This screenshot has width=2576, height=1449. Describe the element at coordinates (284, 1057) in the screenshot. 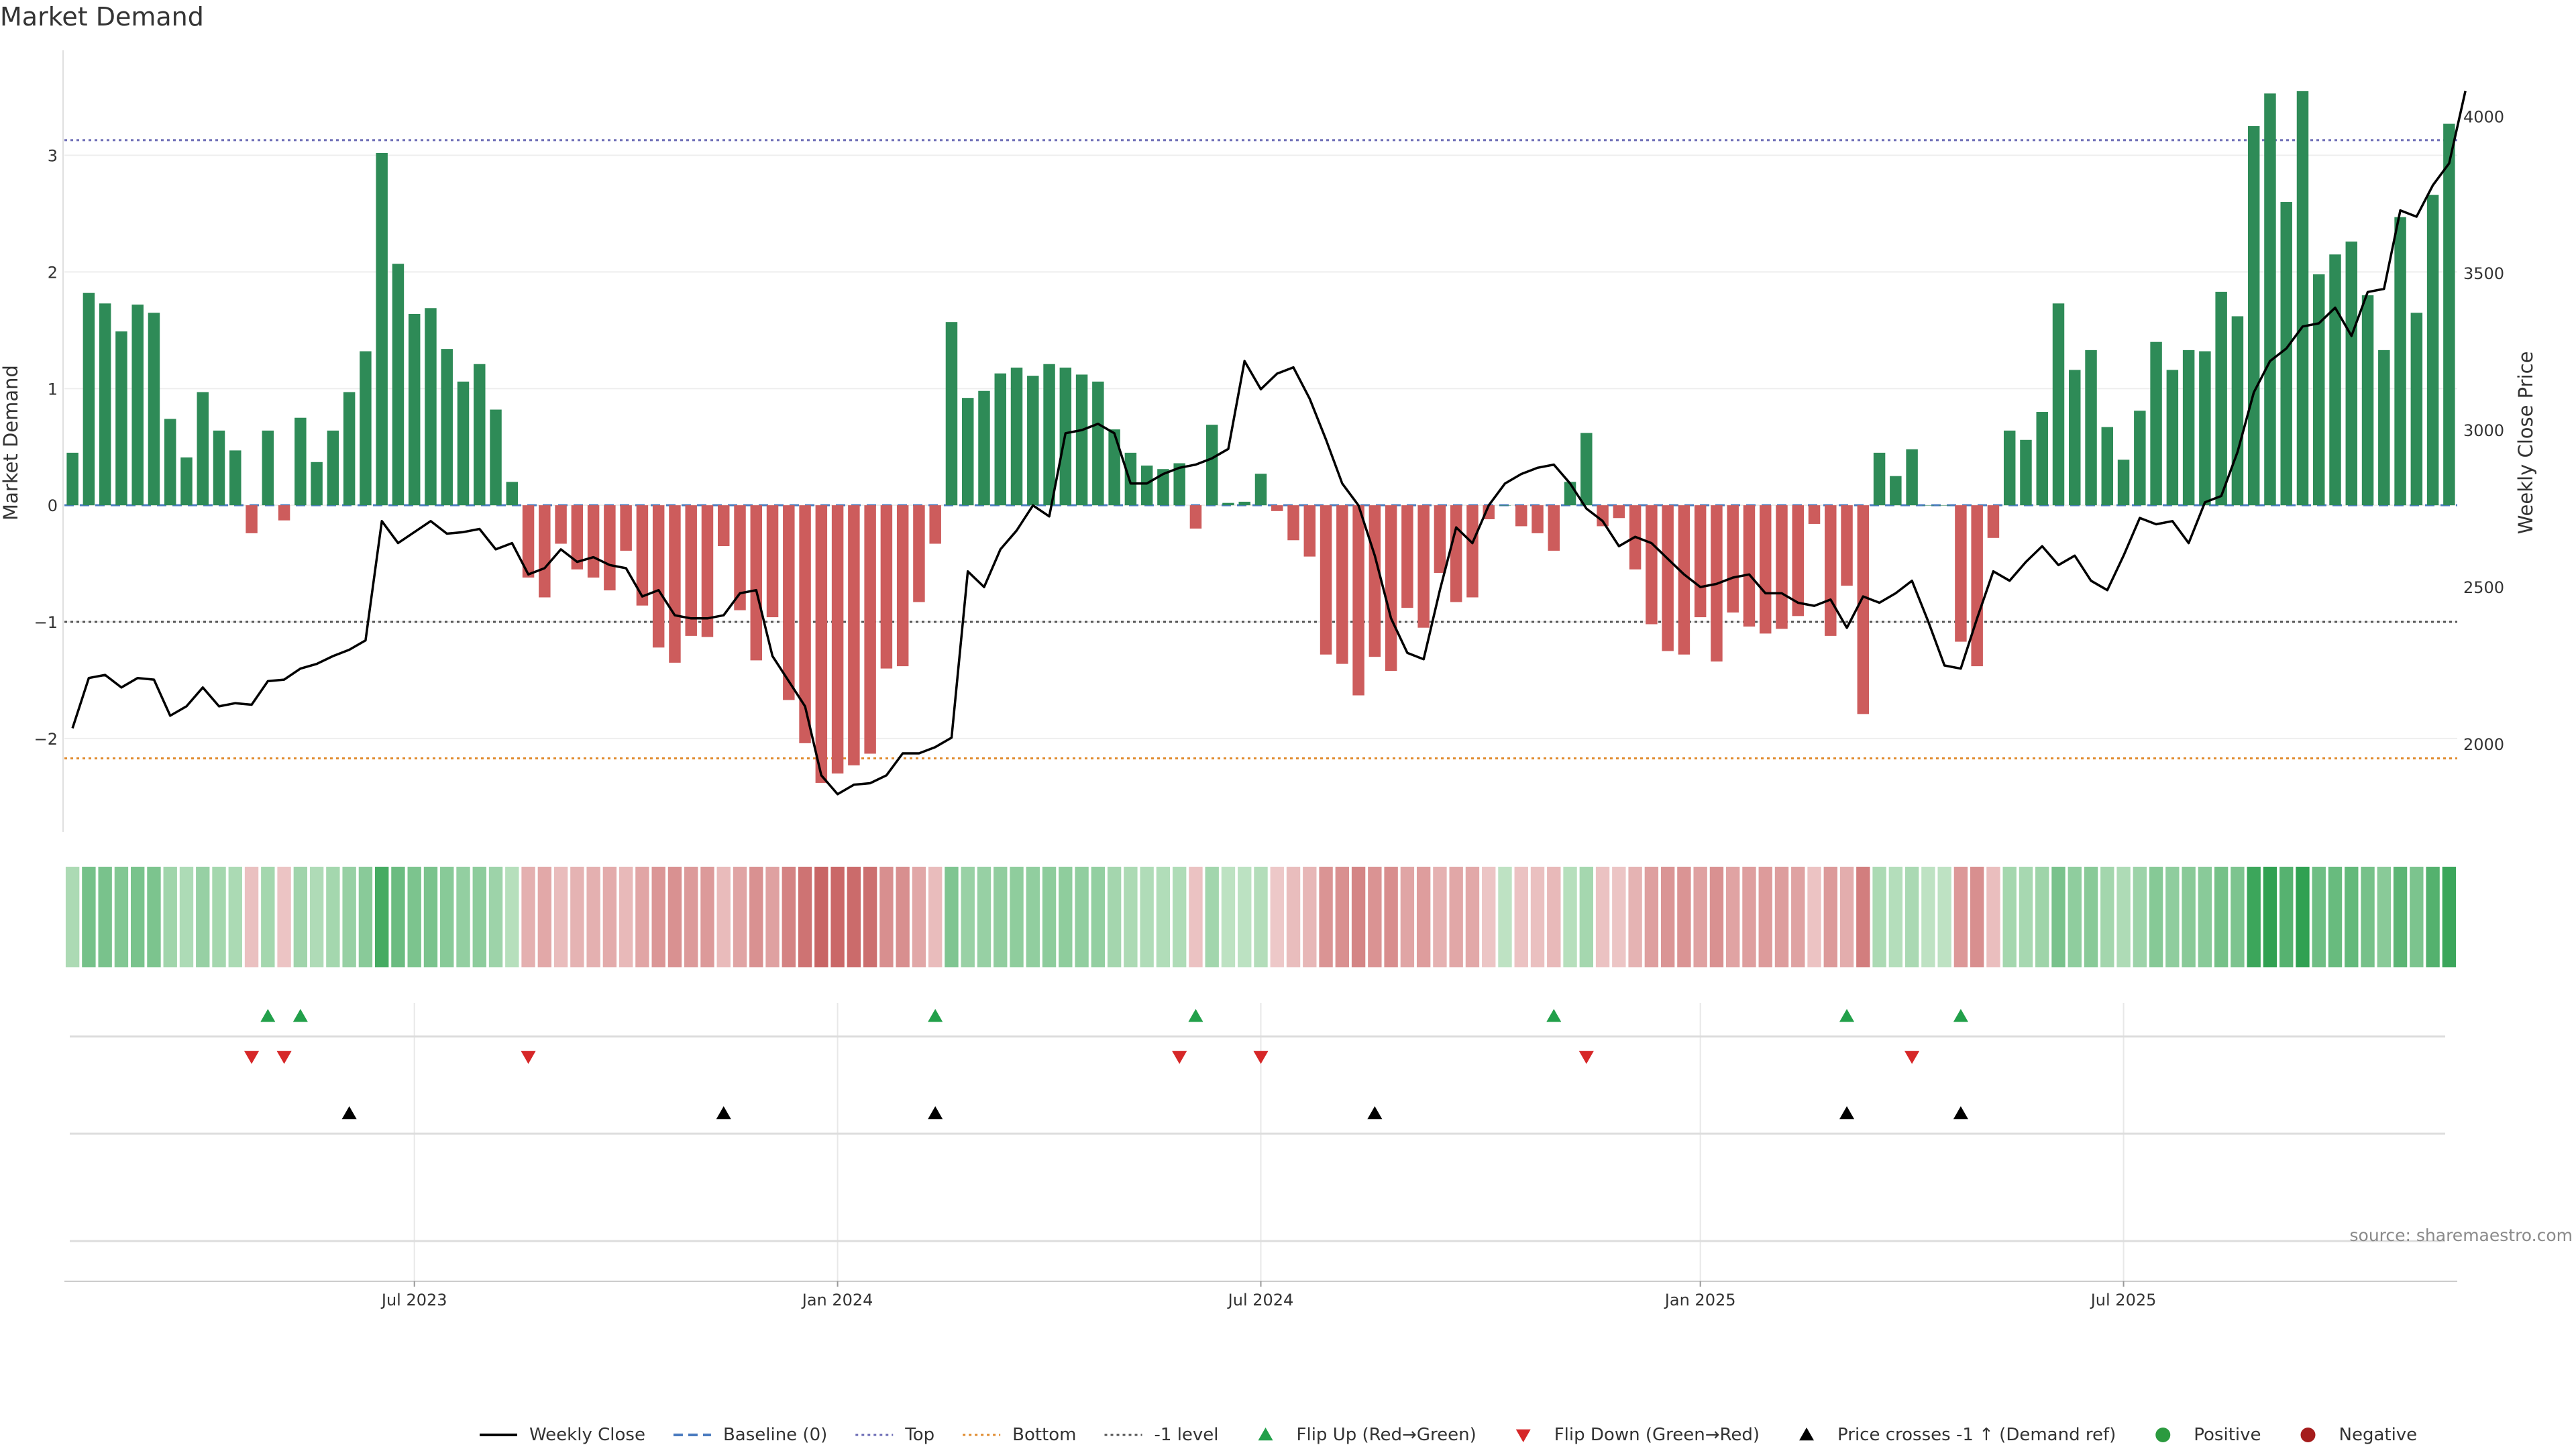

I see `flip-down-marker` at that location.